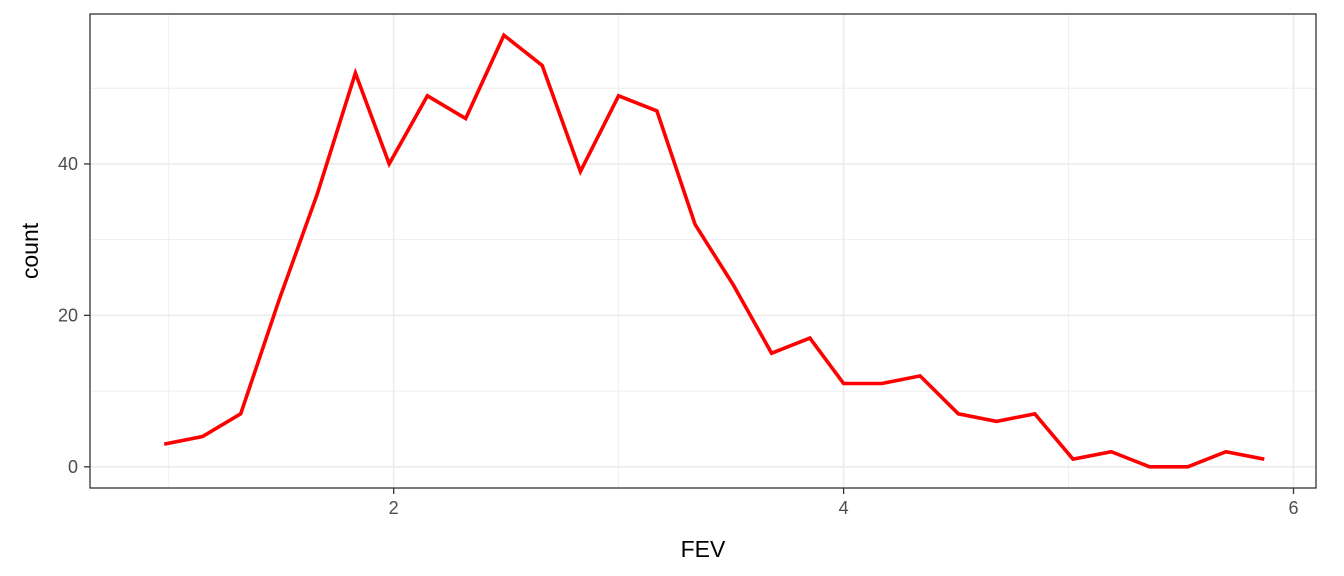 The image size is (1344, 576). Describe the element at coordinates (30, 250) in the screenshot. I see `y-axis-title: count` at that location.